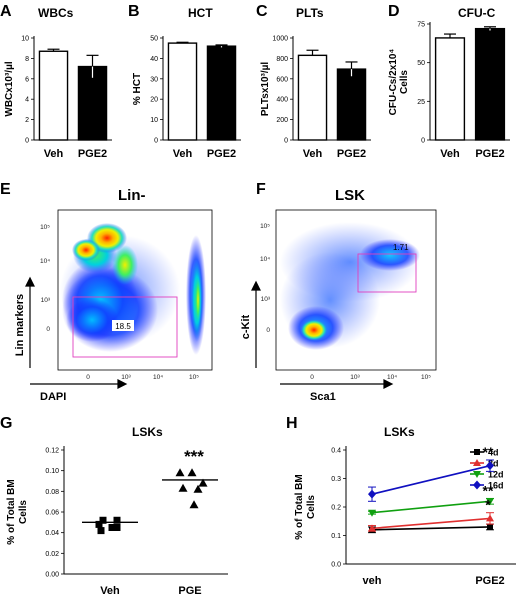 The width and height of the screenshot is (520, 604). Describe the element at coordinates (282, 100) in the screenshot. I see `y-tick-label: 400` at that location.